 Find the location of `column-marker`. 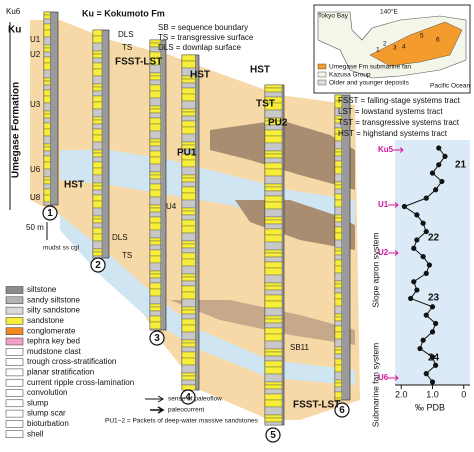

column-marker is located at coordinates (273, 435).